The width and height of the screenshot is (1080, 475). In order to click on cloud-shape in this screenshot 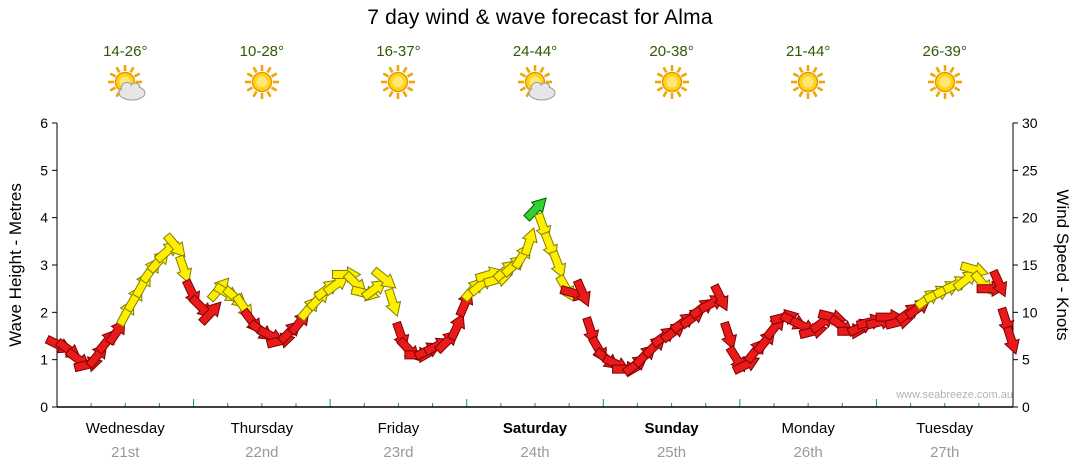, I will do `click(132, 91)`.